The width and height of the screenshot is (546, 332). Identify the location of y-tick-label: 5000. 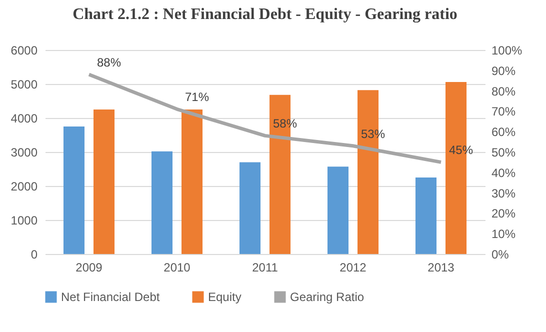
(24, 85).